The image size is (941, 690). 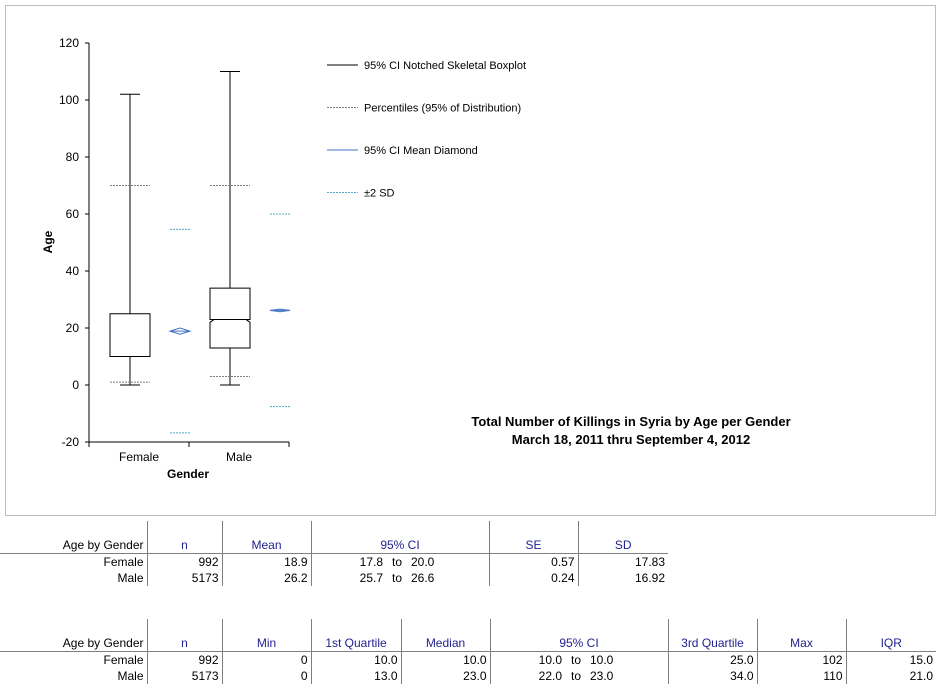 I want to click on table-cell: 15.0, so click(x=890, y=659).